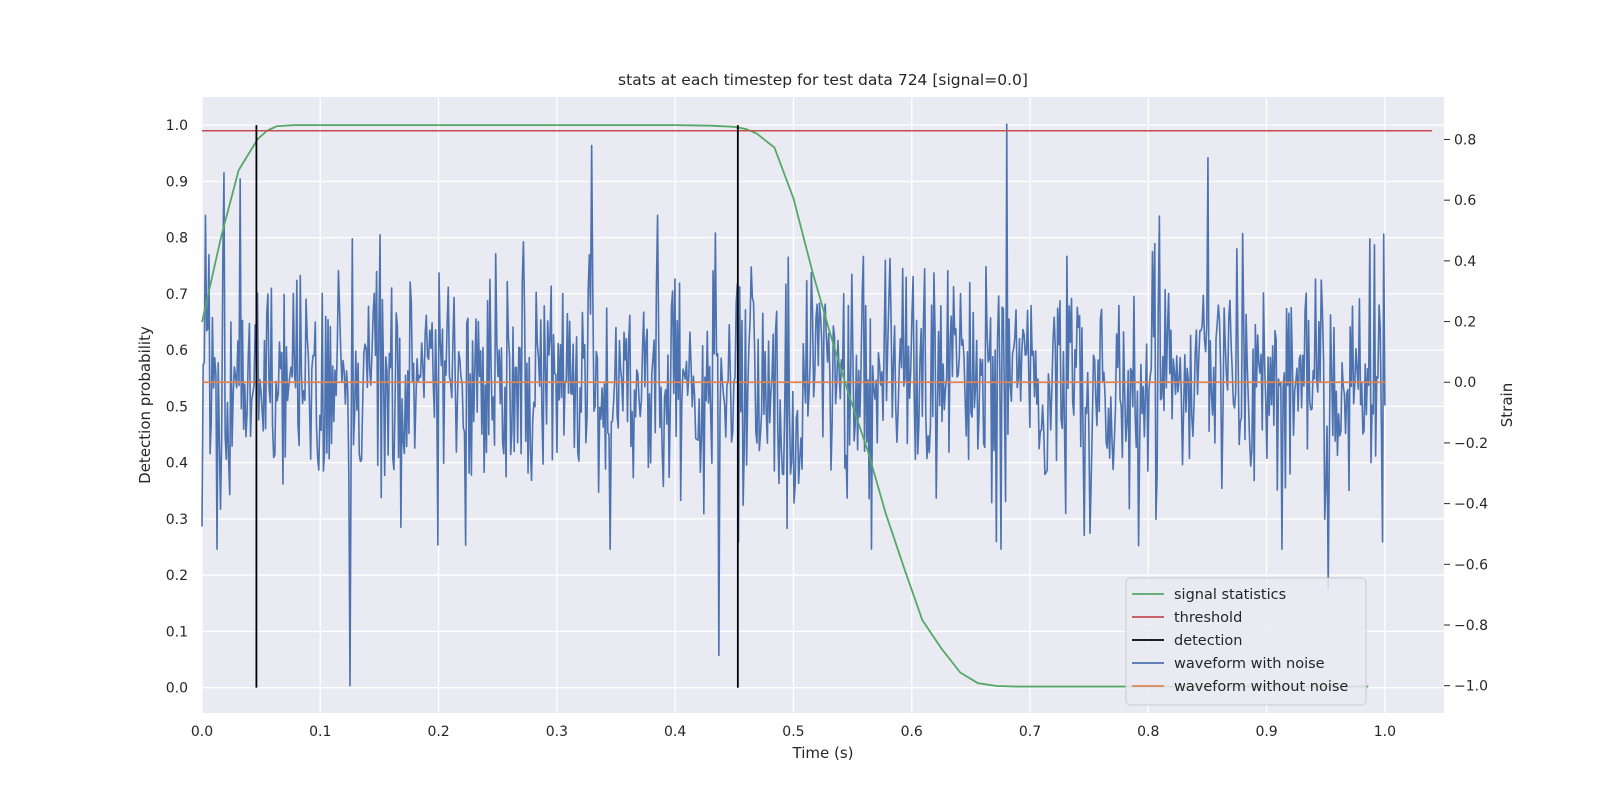  I want to click on y-tick-label: 0.5, so click(177, 407).